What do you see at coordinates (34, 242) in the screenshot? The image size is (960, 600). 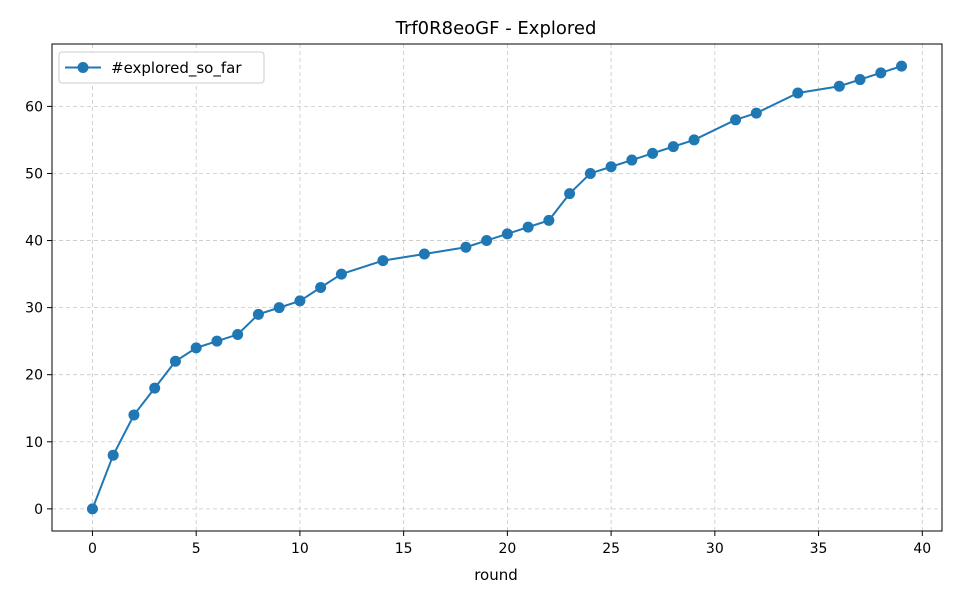 I see `y-tick-label: 40` at bounding box center [34, 242].